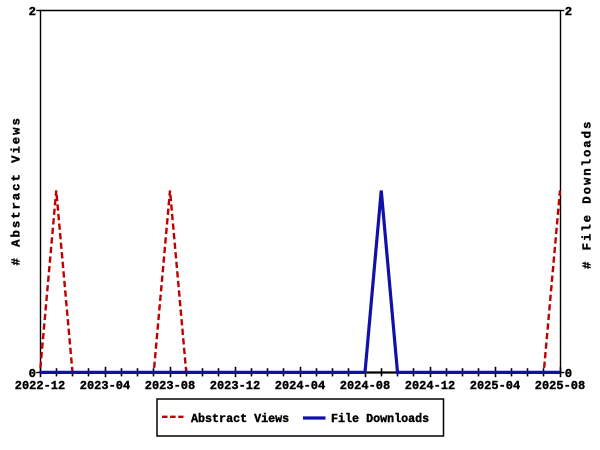 The height and width of the screenshot is (450, 600). I want to click on svg-text: 2022-12, so click(40, 386).